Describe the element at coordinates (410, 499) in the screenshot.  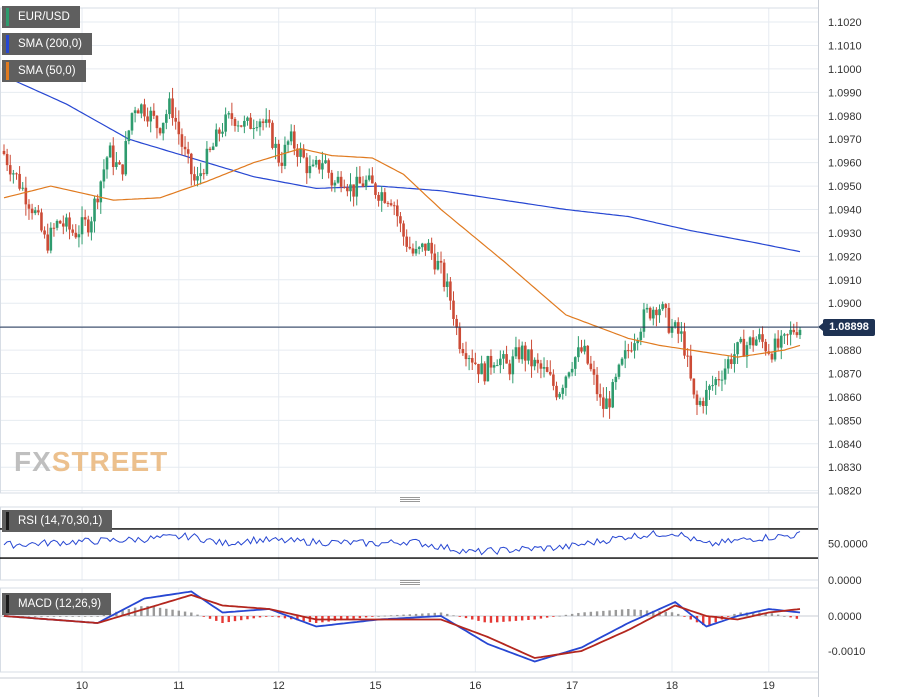
I see `rsi-resize-handle` at that location.